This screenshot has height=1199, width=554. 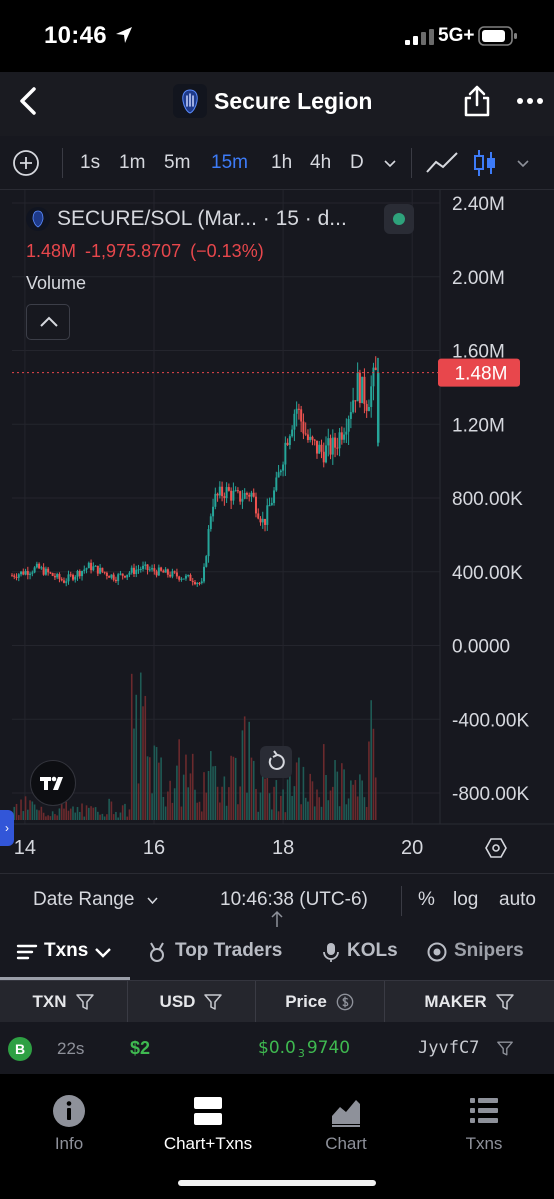 What do you see at coordinates (132, 162) in the screenshot?
I see `timeframe-1m: 1m` at bounding box center [132, 162].